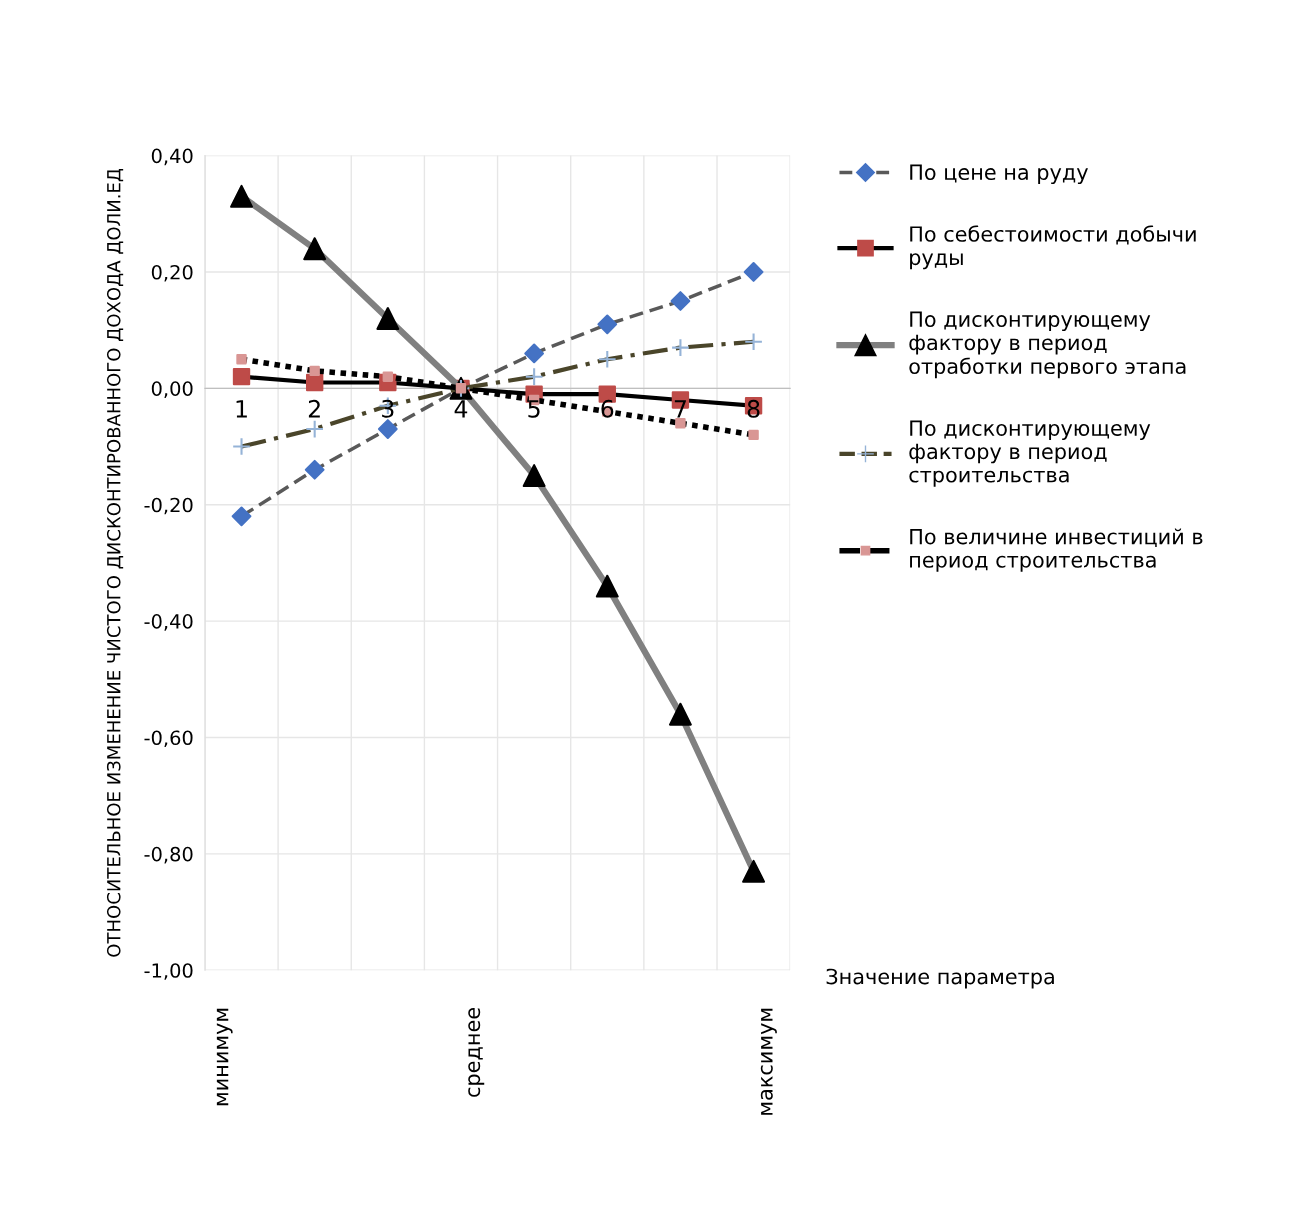 This screenshot has height=1225, width=1289. I want to click on legend-label: По дисконтирующему фактору в период строительства, so click(1030, 453).